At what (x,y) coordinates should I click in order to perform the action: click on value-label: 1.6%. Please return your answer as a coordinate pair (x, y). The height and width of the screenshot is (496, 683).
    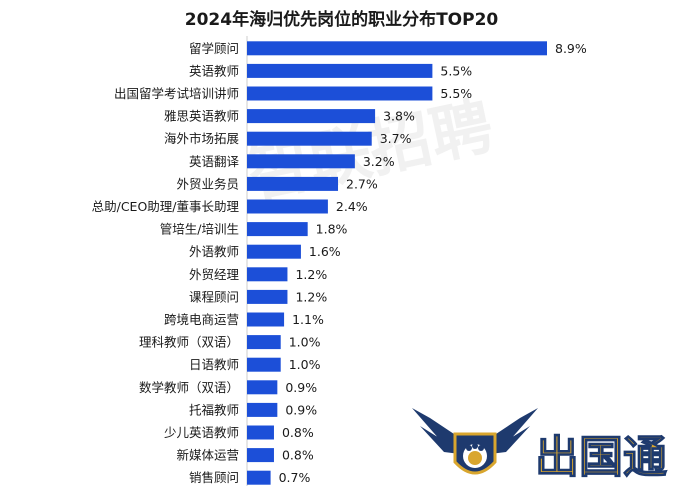
    Looking at the image, I should click on (325, 251).